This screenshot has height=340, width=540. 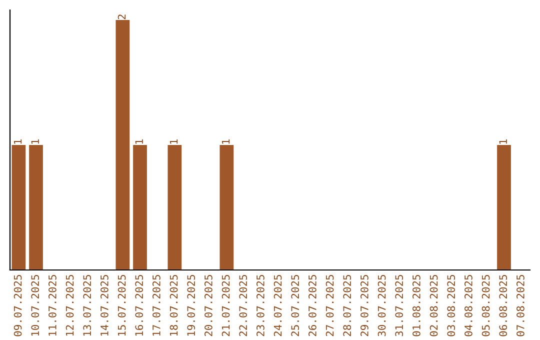 I want to click on x-tick-label: 01.08.2025, so click(x=416, y=305).